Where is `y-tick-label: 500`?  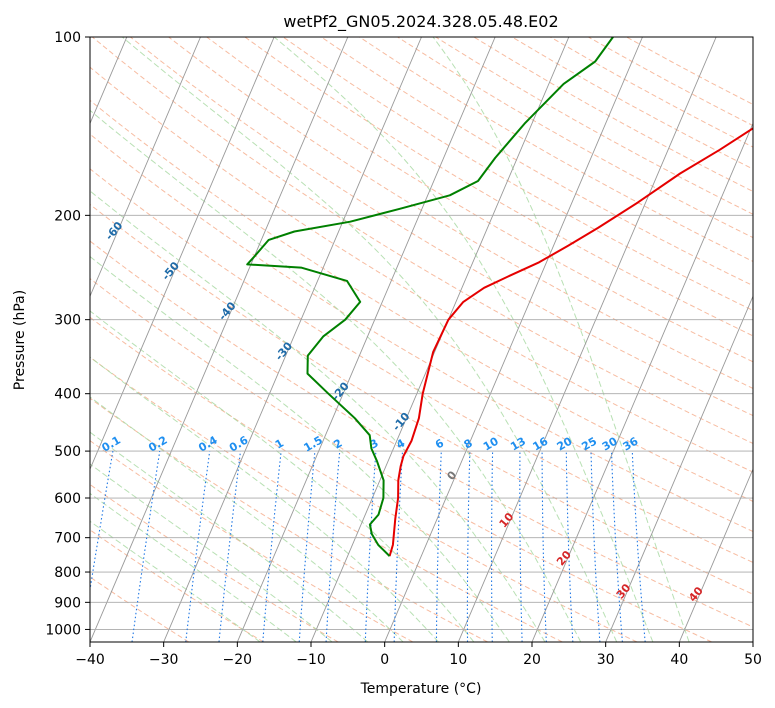 y-tick-label: 500 is located at coordinates (67, 452).